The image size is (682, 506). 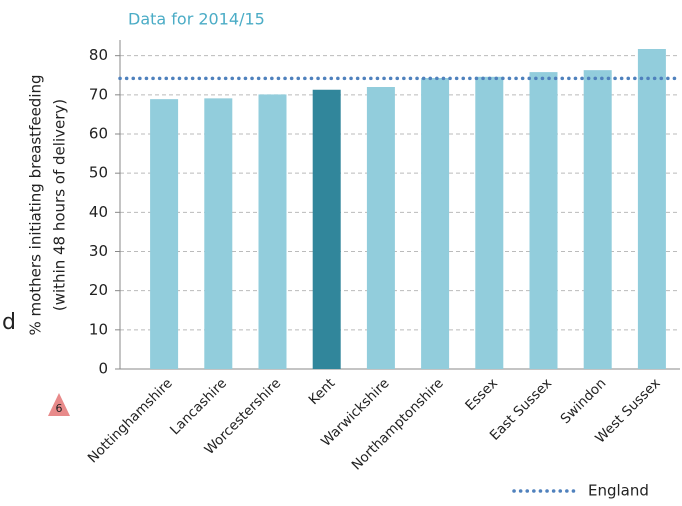 What do you see at coordinates (481, 394) in the screenshot?
I see `x-tick-label: Essex` at bounding box center [481, 394].